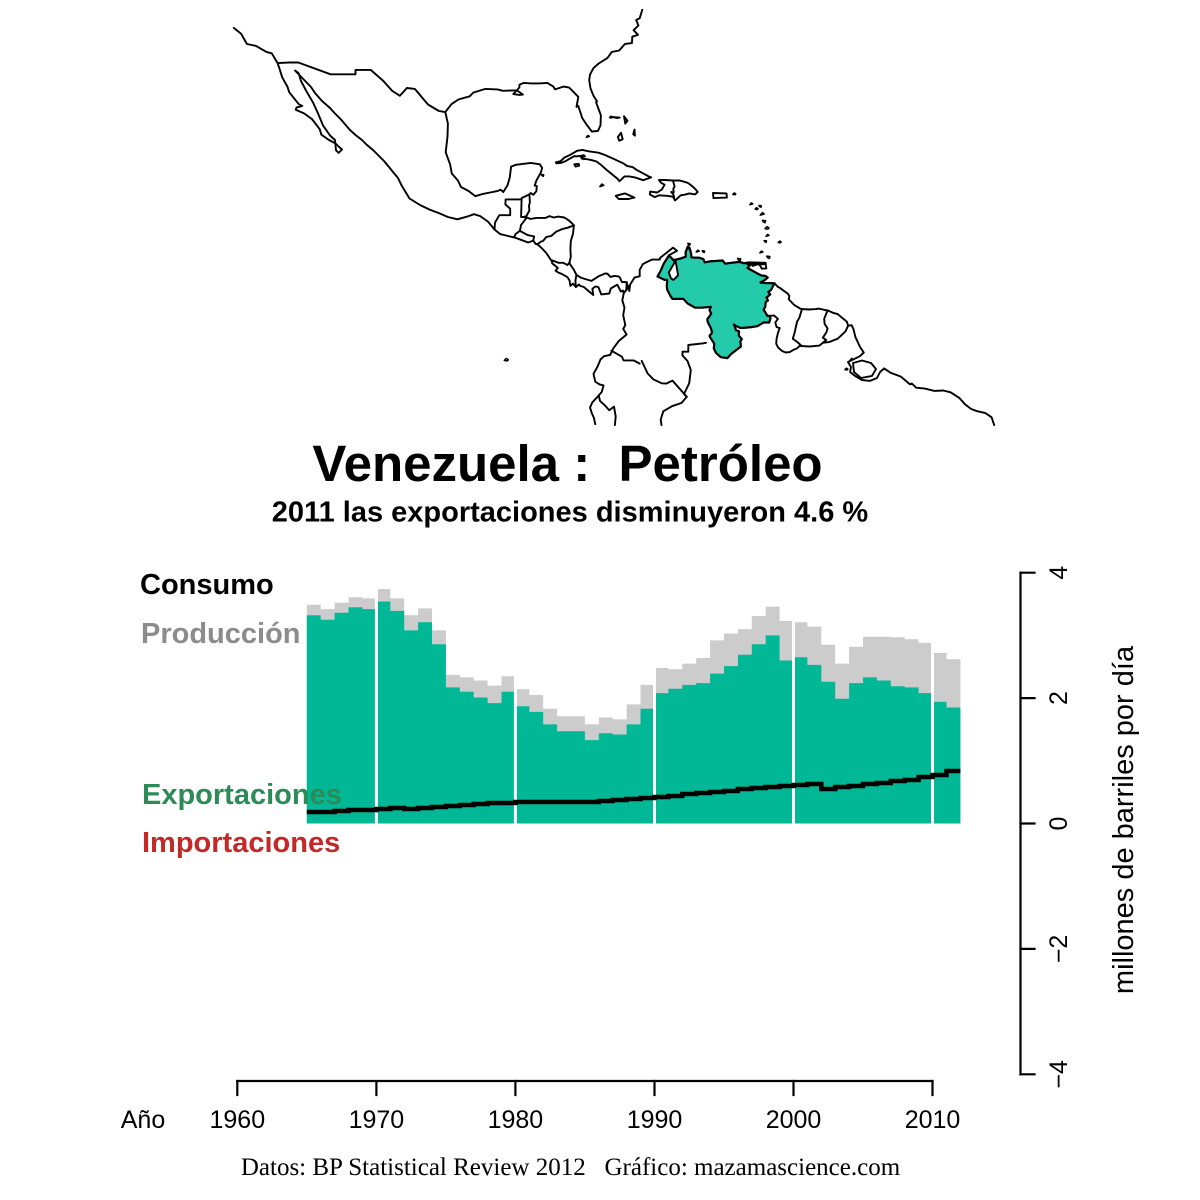  Describe the element at coordinates (1059, 1074) in the screenshot. I see `svg-text: −4` at that location.